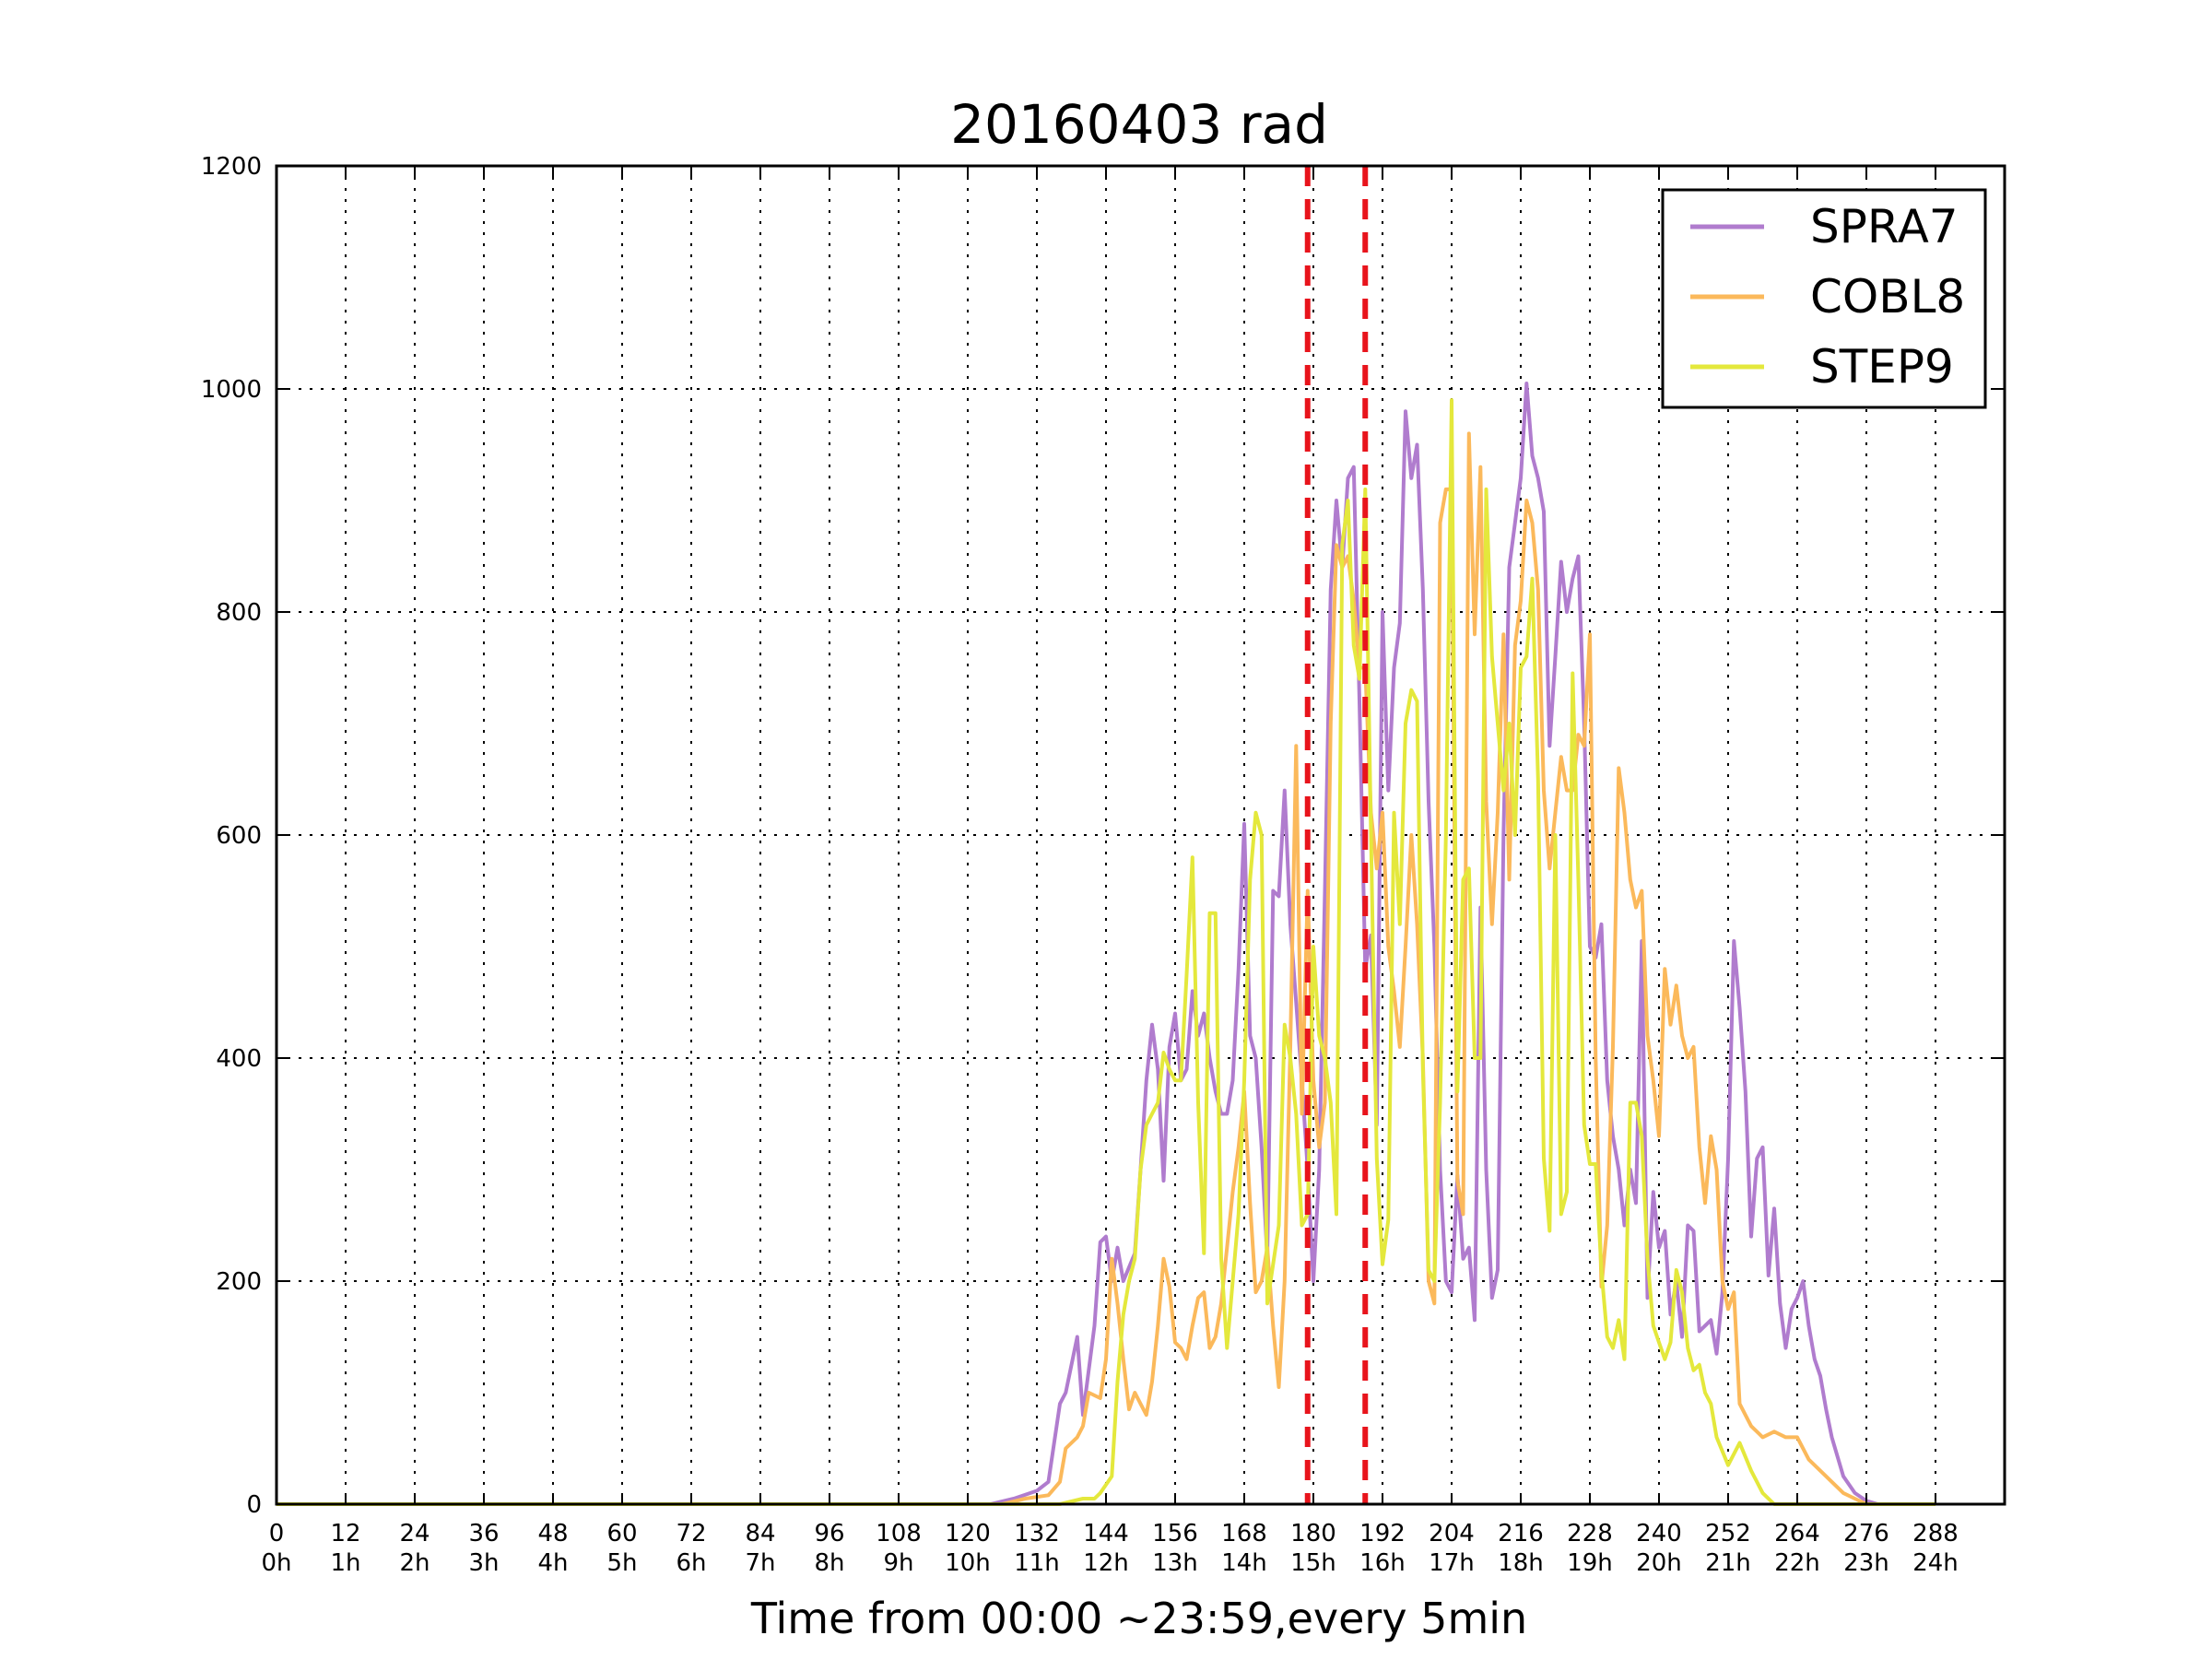 The width and height of the screenshot is (2212, 1659). What do you see at coordinates (1590, 1563) in the screenshot?
I see `x-tick-sublabel: 19h` at bounding box center [1590, 1563].